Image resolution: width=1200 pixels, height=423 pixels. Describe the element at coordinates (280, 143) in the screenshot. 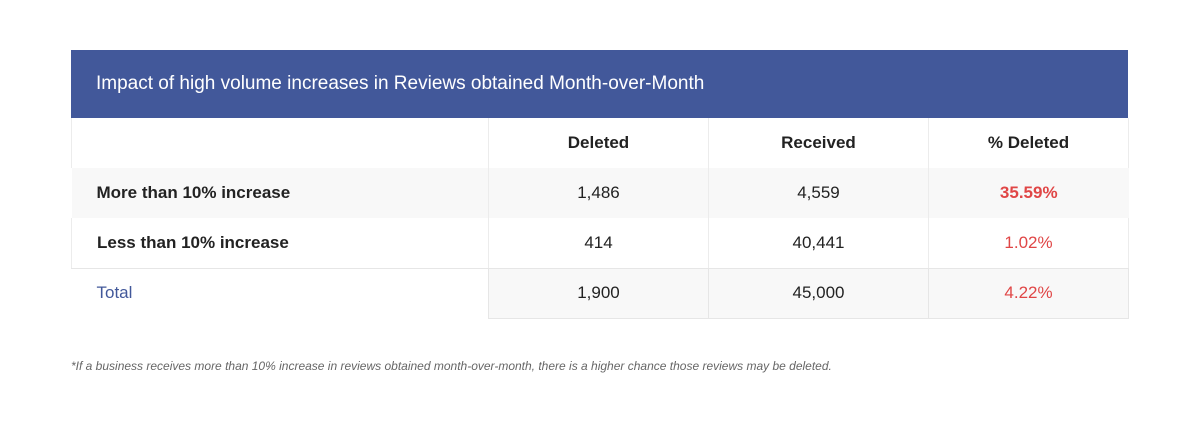

I see `header-cell-label` at that location.